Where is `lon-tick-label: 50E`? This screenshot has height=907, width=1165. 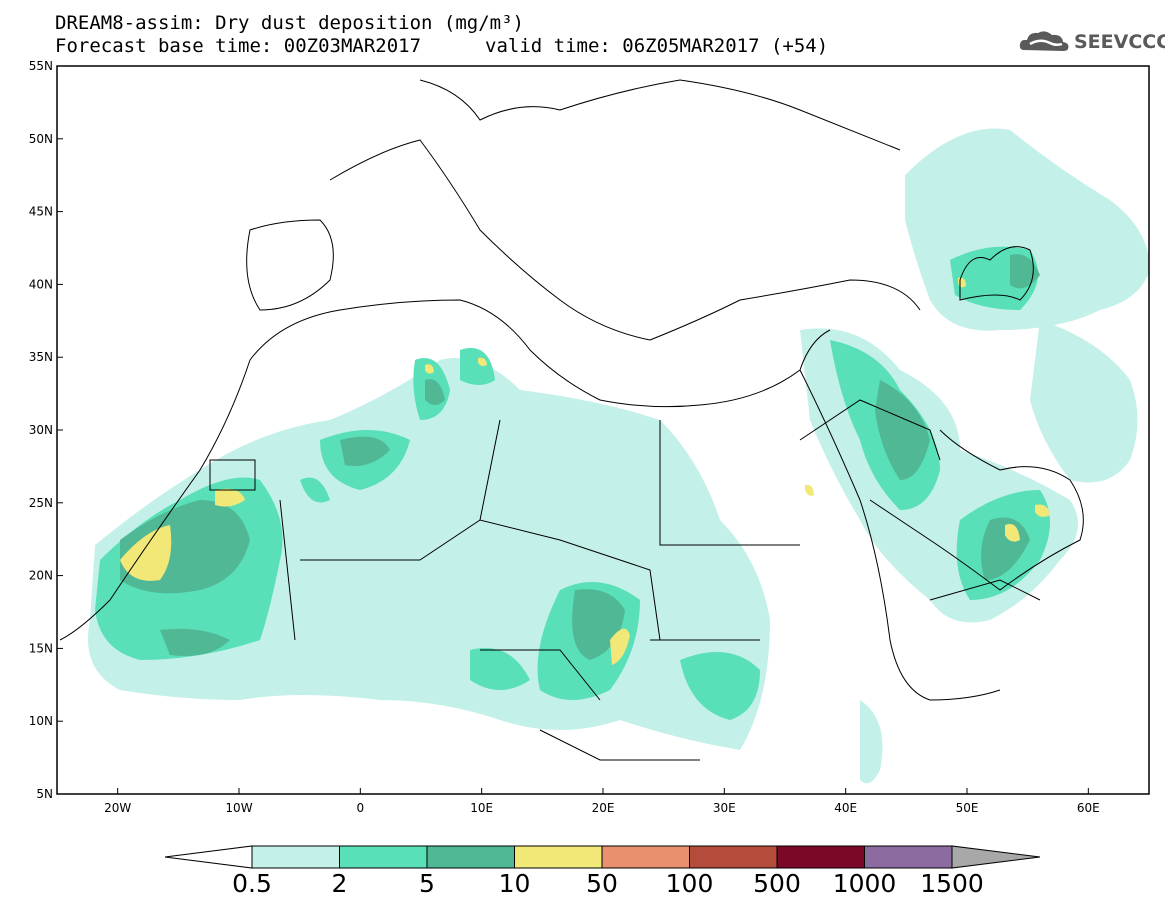
lon-tick-label: 50E is located at coordinates (967, 808).